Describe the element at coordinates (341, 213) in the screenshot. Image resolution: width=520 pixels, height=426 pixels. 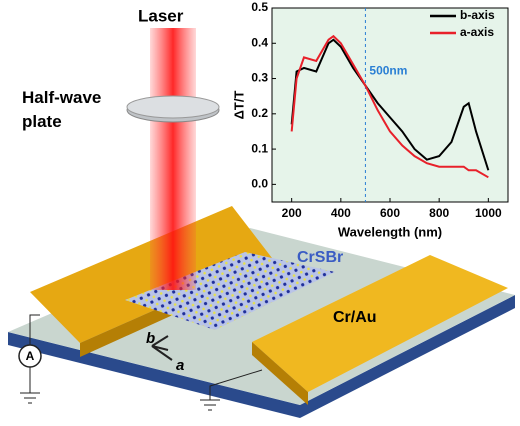
I see `x-tick-label: 400` at that location.